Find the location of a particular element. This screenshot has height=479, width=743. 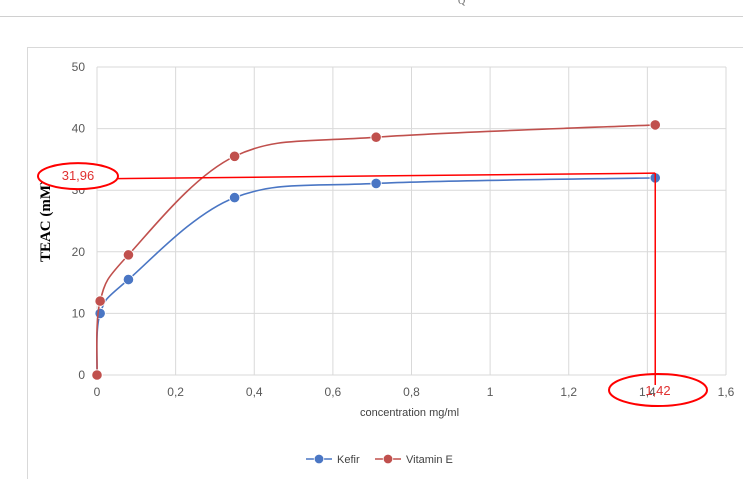

legend-label-vitamin-e: Vitamin E is located at coordinates (429, 460).